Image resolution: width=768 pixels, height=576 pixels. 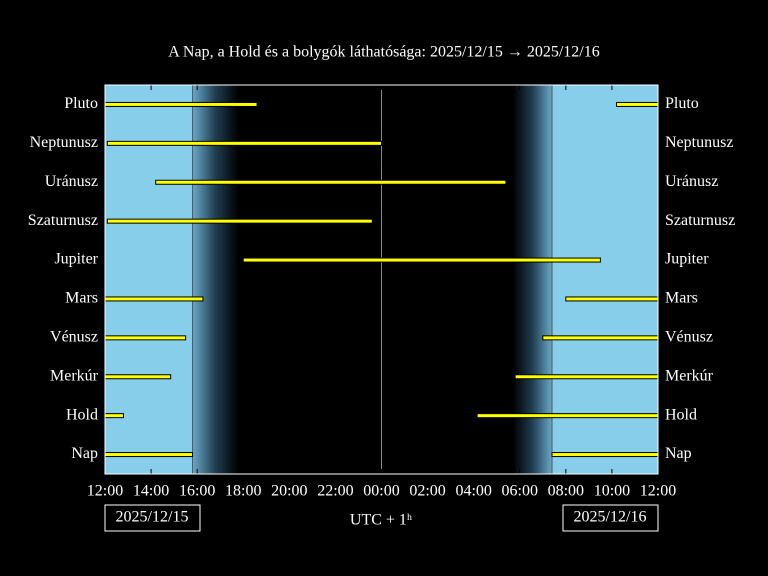 What do you see at coordinates (566, 491) in the screenshot?
I see `x-tick-label: 08:00` at bounding box center [566, 491].